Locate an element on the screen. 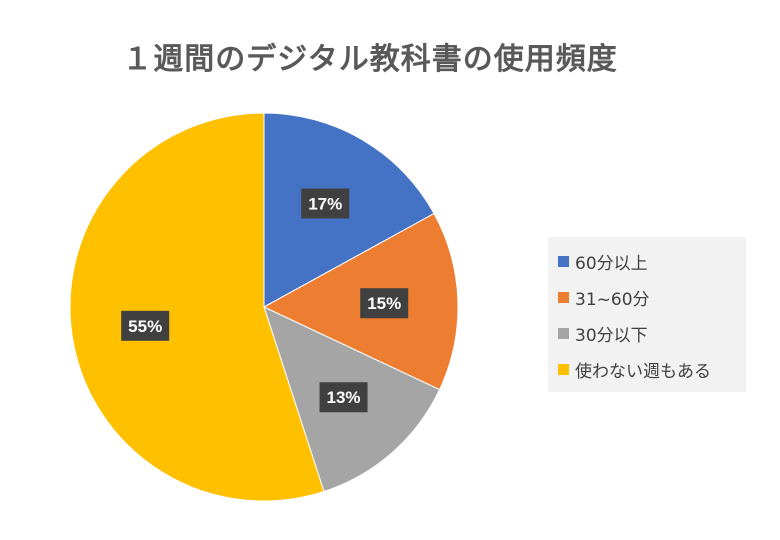  data-label: 17% is located at coordinates (325, 203).